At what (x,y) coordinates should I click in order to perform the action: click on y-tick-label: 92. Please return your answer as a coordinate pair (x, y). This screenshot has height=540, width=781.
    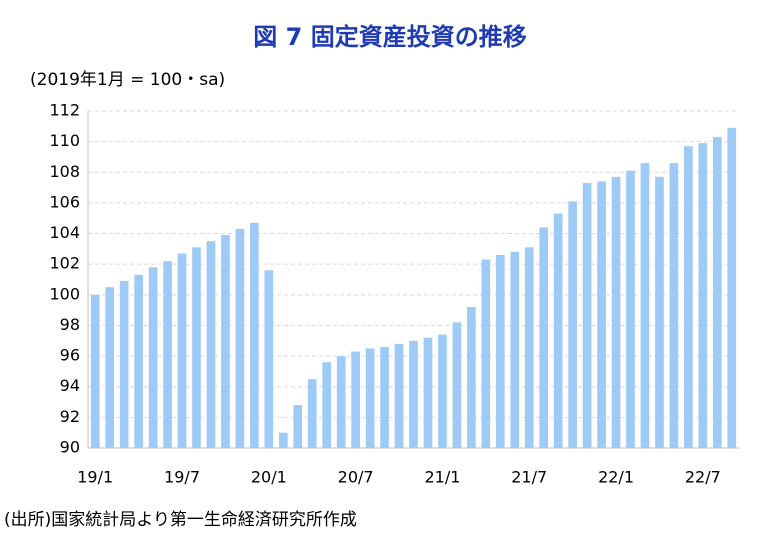
    Looking at the image, I should click on (70, 416).